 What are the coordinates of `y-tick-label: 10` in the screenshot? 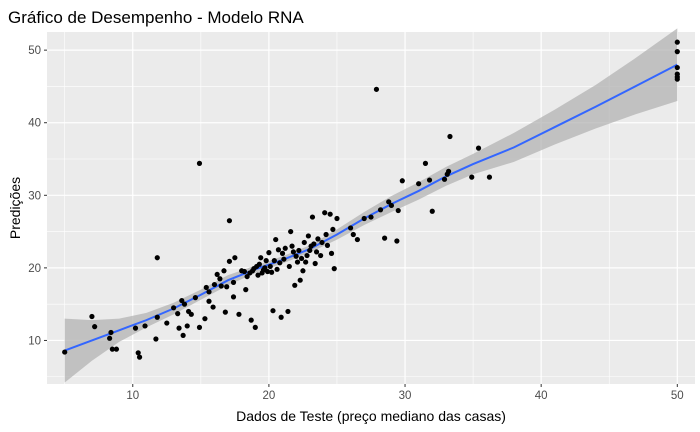 It's located at (34, 341).